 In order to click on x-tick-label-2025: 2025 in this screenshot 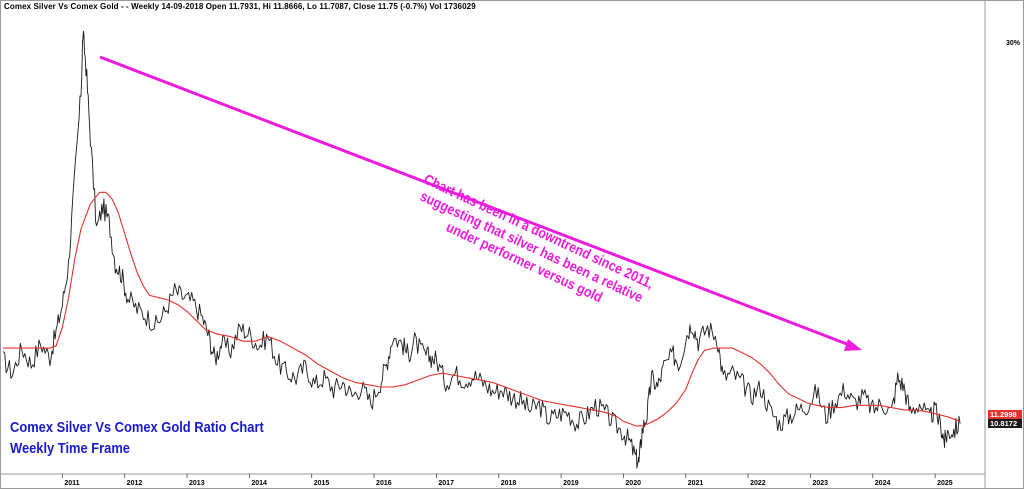, I will do `click(945, 483)`.